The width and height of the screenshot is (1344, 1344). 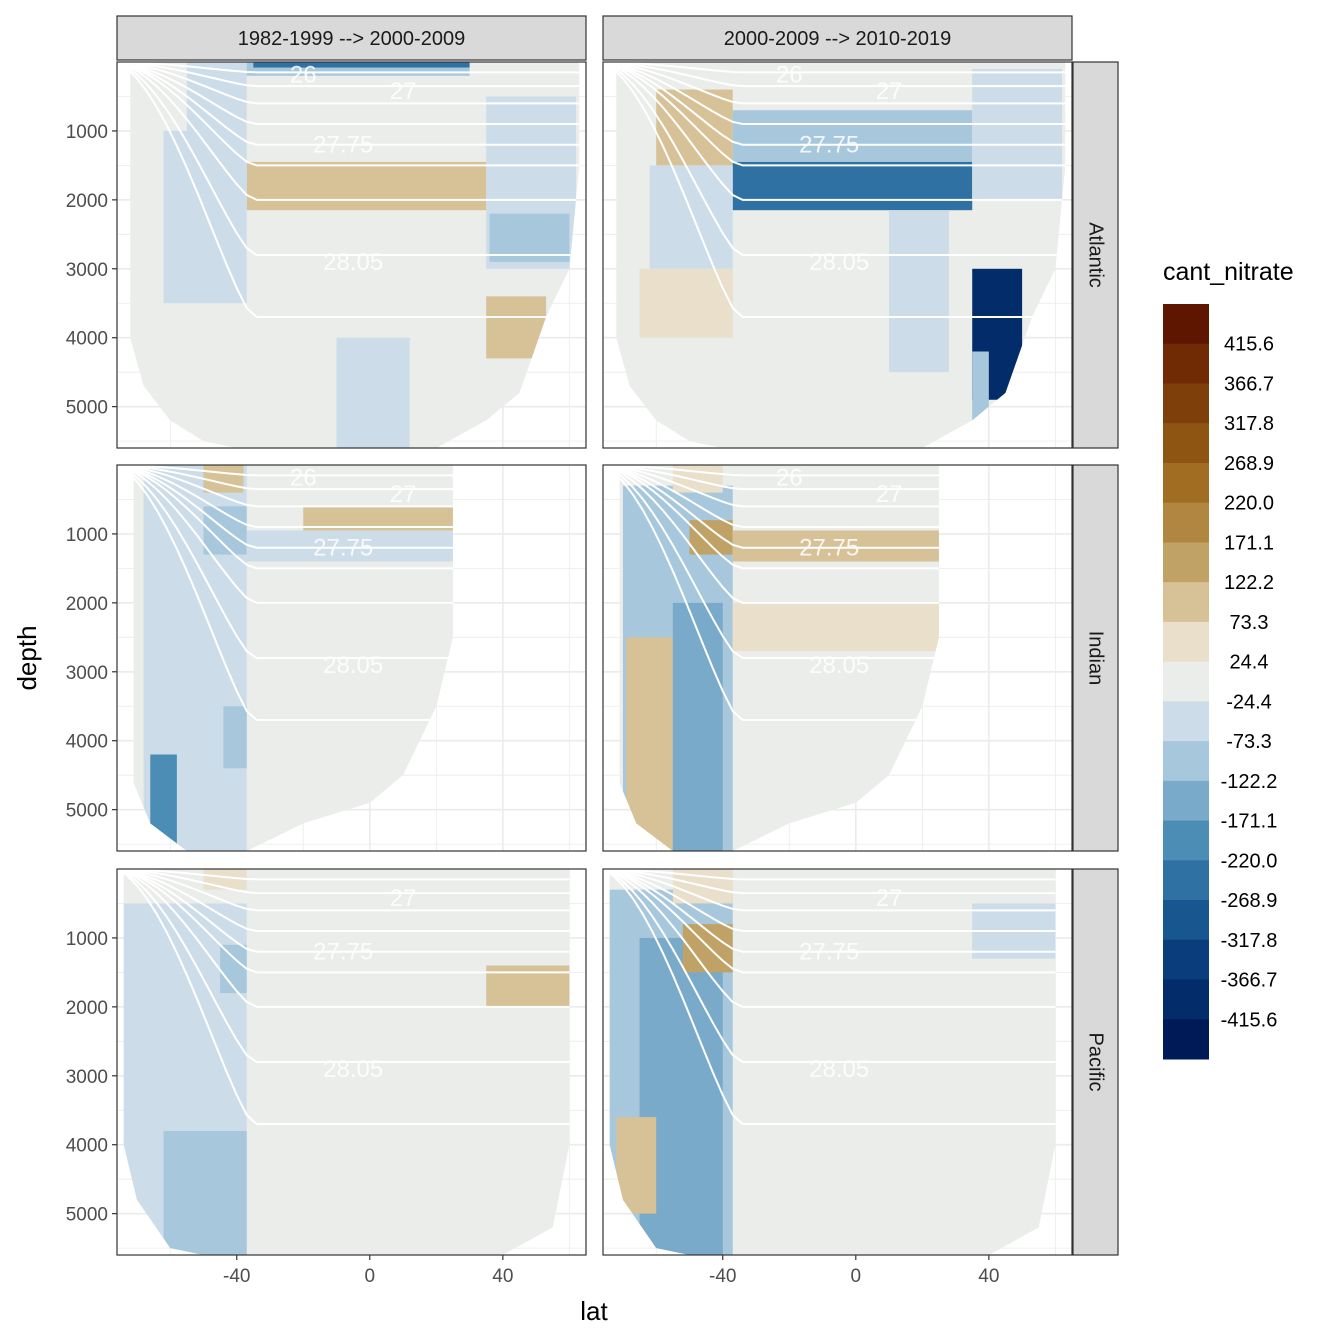 I want to click on column-strip-label: 1982-1999 --> 2000-2009, so click(x=351, y=39).